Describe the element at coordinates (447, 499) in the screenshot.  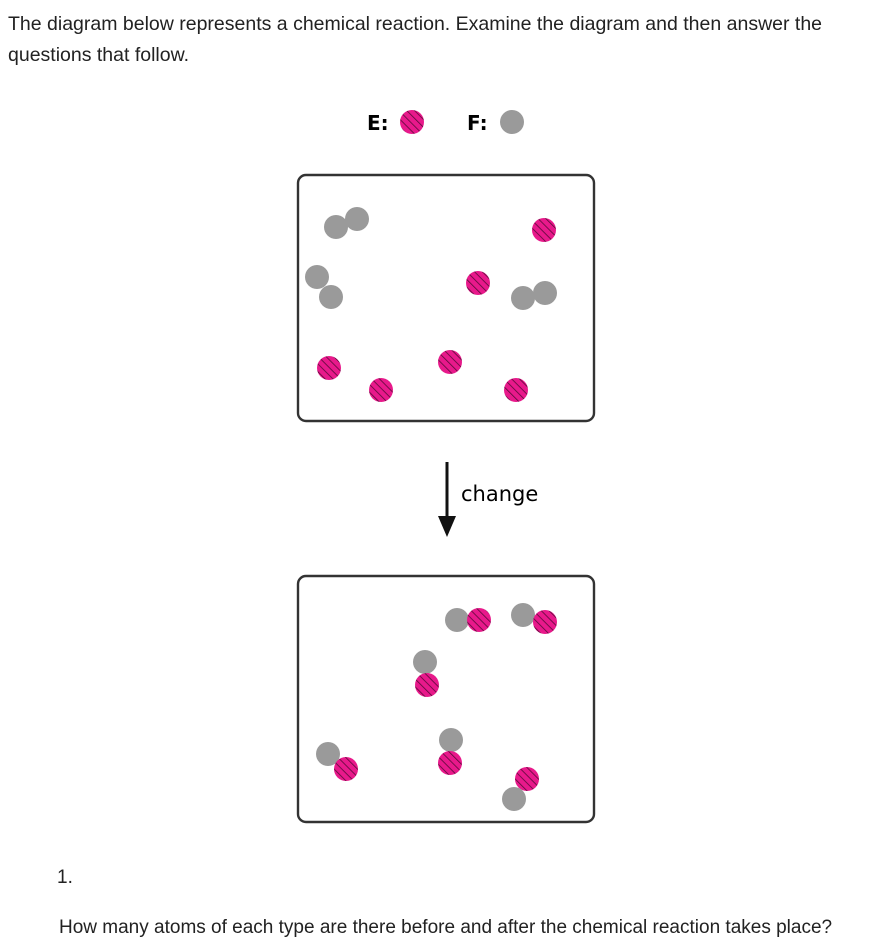
I see `change-arrow` at that location.